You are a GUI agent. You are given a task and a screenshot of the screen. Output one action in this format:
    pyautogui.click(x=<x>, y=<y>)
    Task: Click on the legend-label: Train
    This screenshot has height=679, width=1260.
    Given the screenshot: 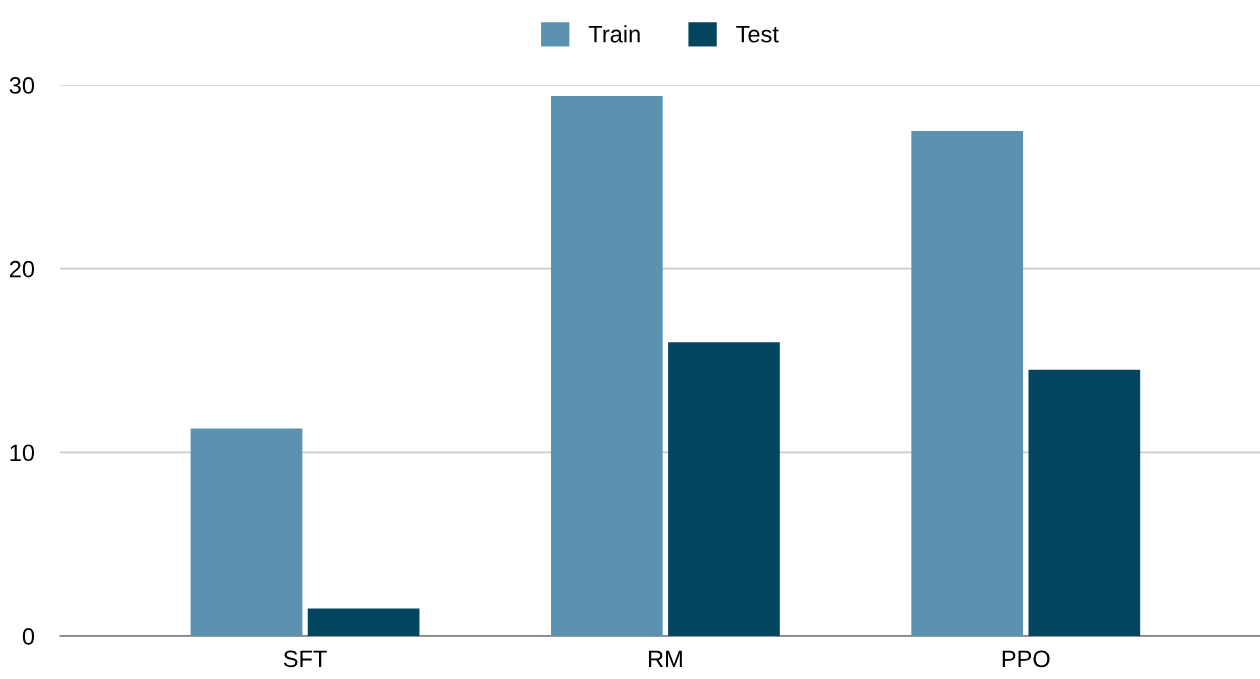 What is the action you would take?
    pyautogui.click(x=614, y=34)
    